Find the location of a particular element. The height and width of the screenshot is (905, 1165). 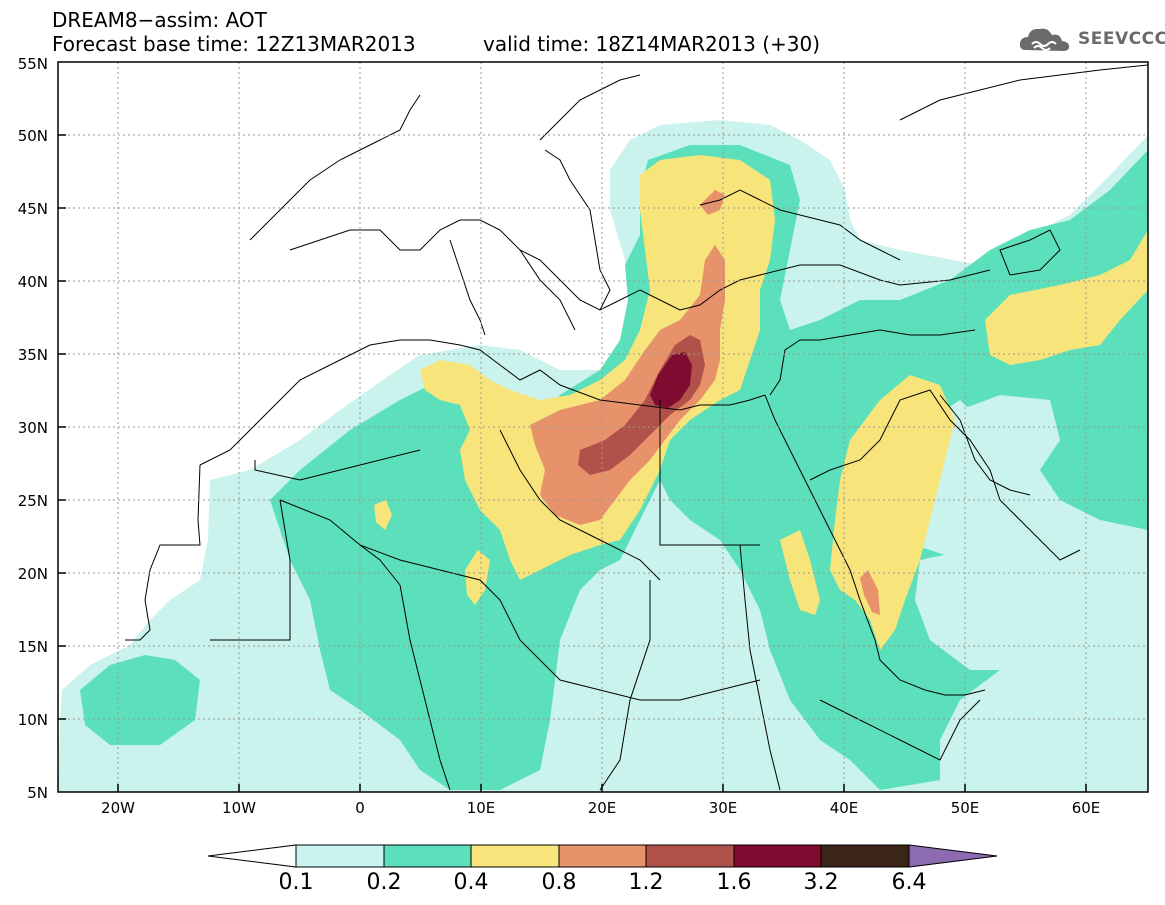

lat-label-10n: 10N is located at coordinates (32, 720).